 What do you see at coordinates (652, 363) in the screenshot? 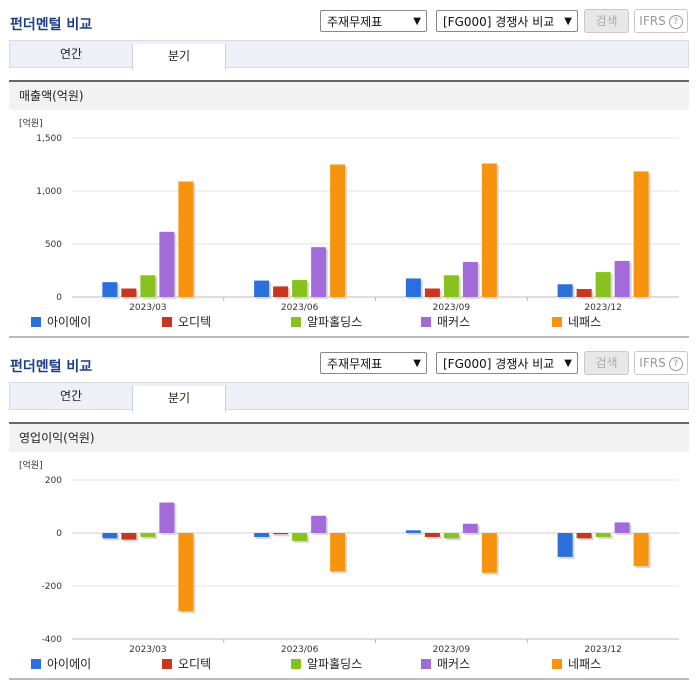
I see `ifrs-label: IFRS` at bounding box center [652, 363].